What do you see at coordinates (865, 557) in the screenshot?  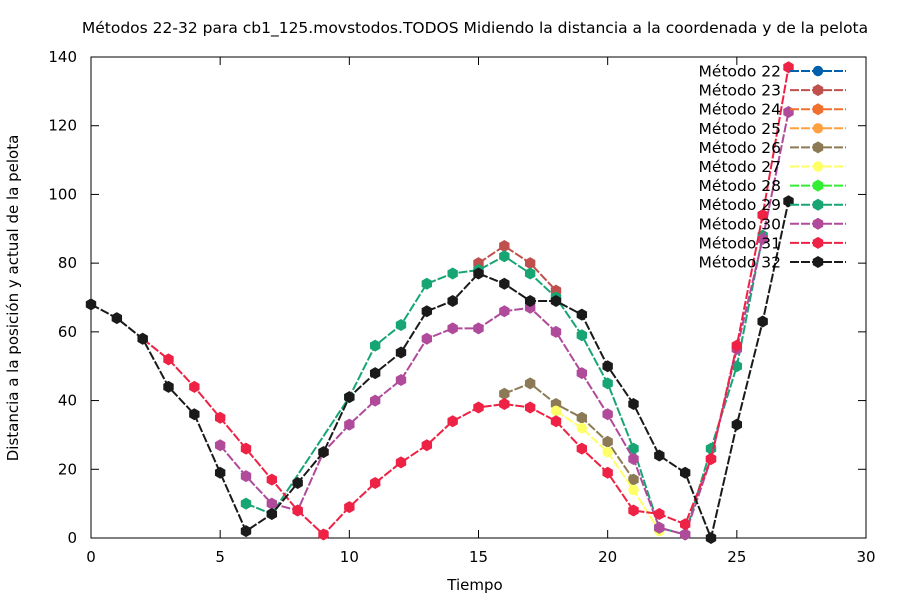 I see `x-tick-label-30: 30` at bounding box center [865, 557].